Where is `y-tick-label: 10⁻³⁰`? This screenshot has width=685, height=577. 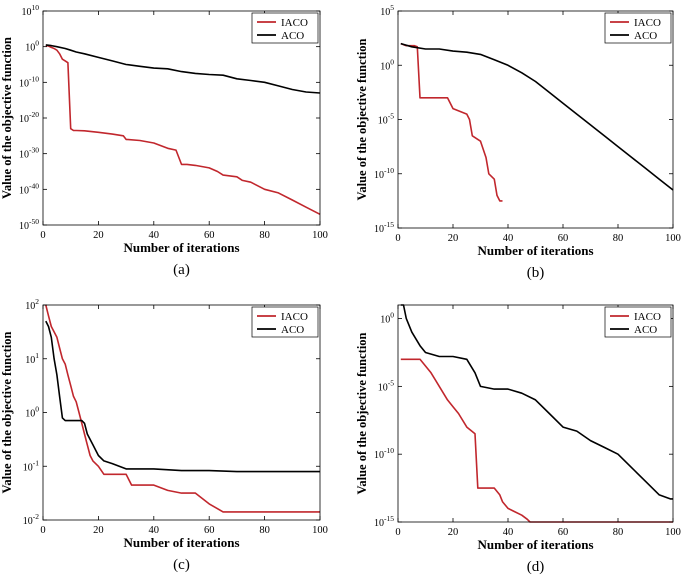
y-tick-label: 10⁻³⁰ is located at coordinates (29, 153).